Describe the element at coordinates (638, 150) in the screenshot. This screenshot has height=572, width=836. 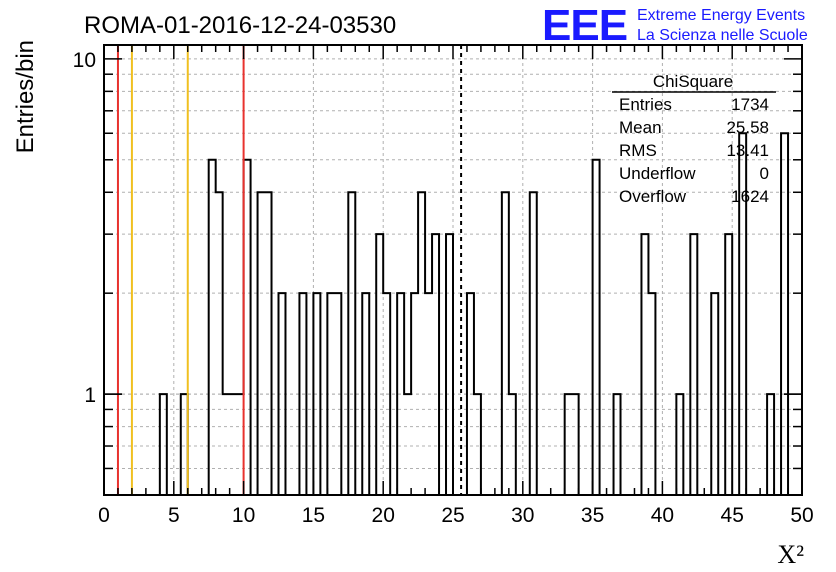
I see `stats-rms-label: RMS` at that location.